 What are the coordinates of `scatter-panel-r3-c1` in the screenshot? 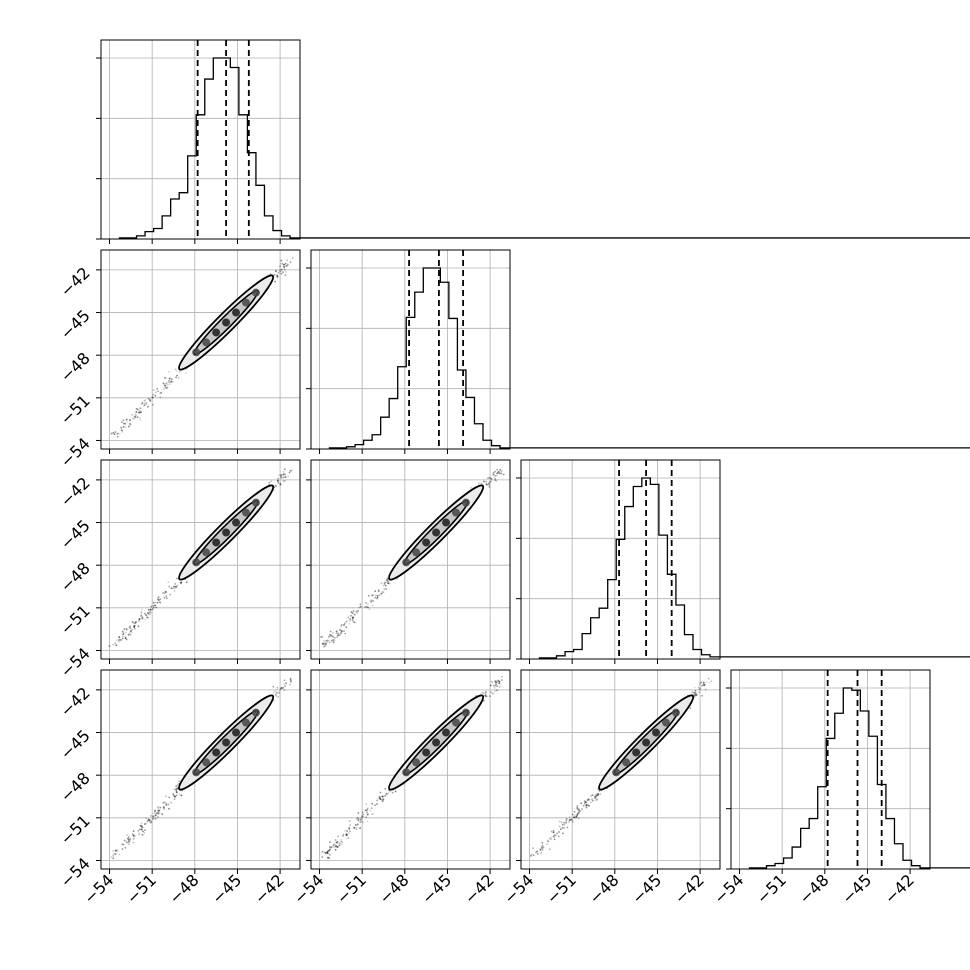 It's located at (408, 771).